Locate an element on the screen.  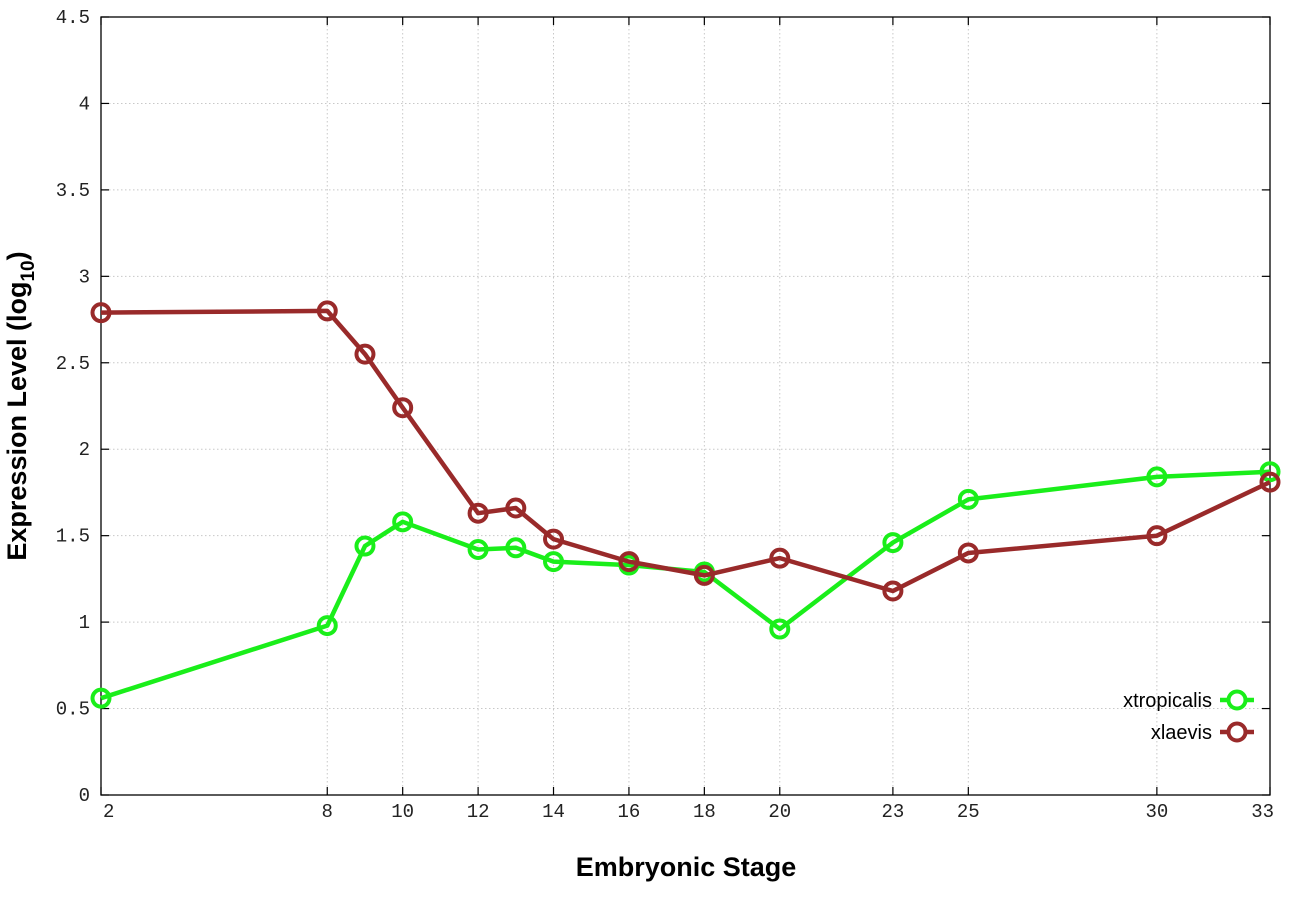
x-tick-label: 12 is located at coordinates (478, 812).